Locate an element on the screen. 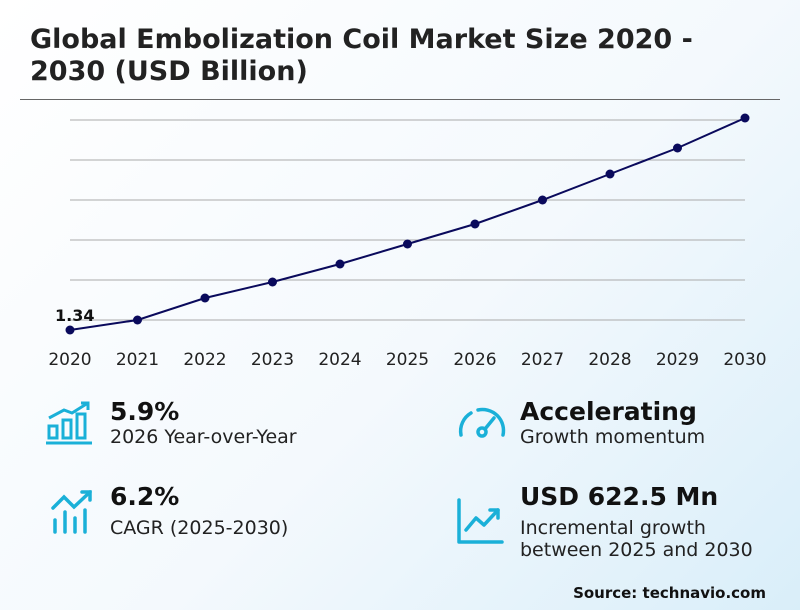 This screenshot has width=800, height=610. x-tick-label: 2027 is located at coordinates (542, 360).